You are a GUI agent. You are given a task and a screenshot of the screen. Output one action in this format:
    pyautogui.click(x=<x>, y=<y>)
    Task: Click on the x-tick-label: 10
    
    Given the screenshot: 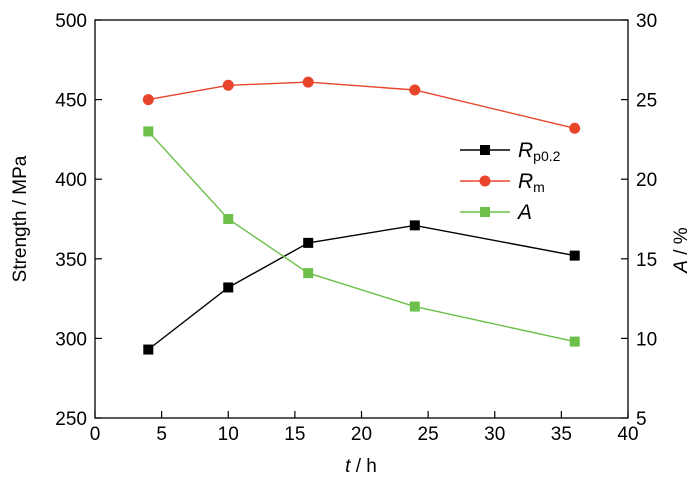 What is the action you would take?
    pyautogui.click(x=228, y=434)
    